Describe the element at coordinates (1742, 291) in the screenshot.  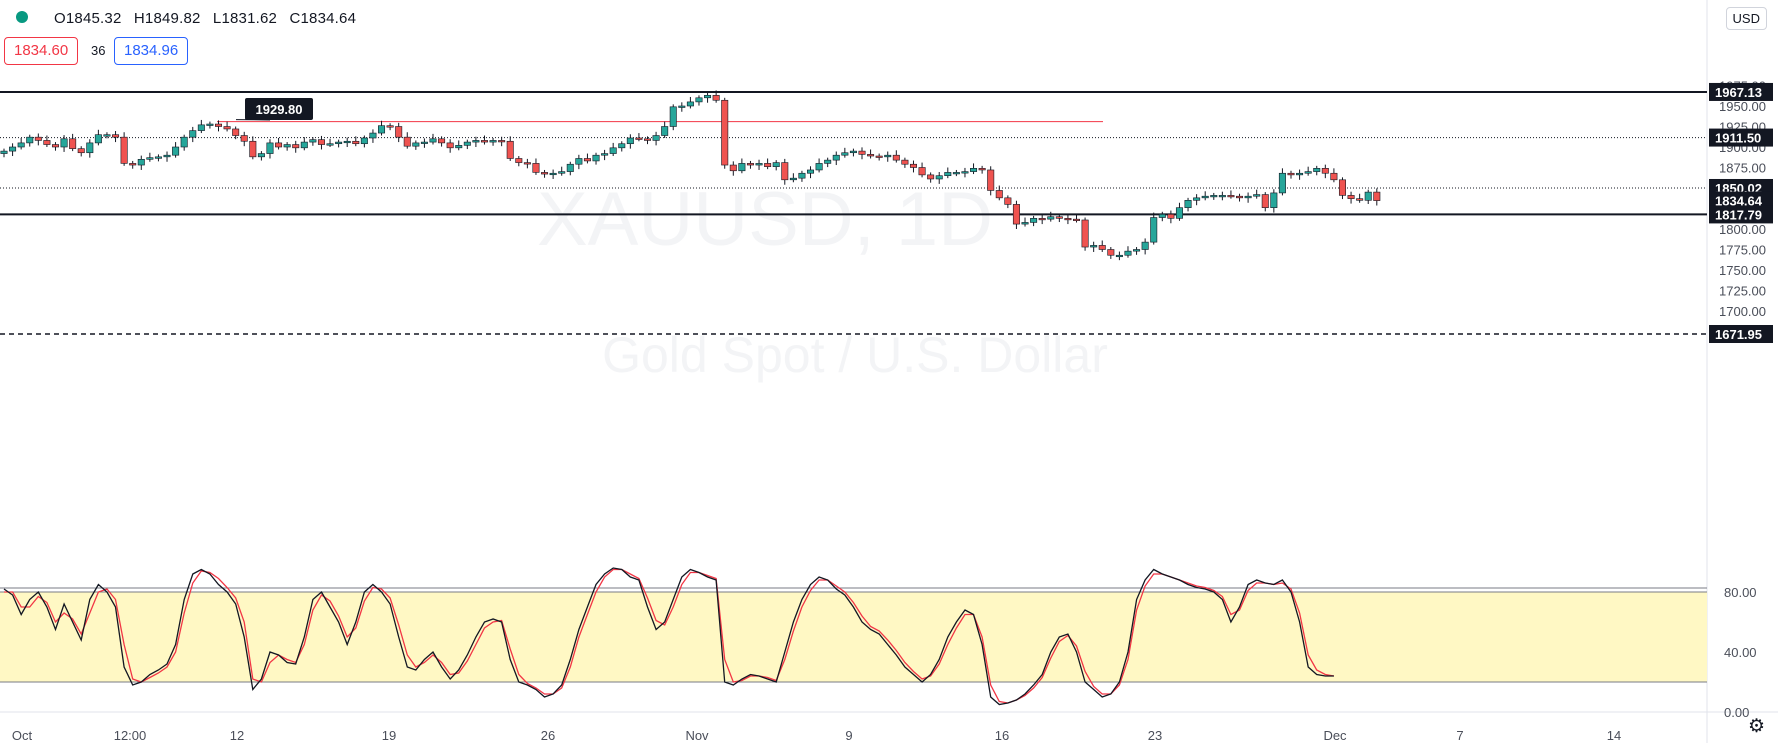
I see `price-tick-label: 1725.00` at that location.